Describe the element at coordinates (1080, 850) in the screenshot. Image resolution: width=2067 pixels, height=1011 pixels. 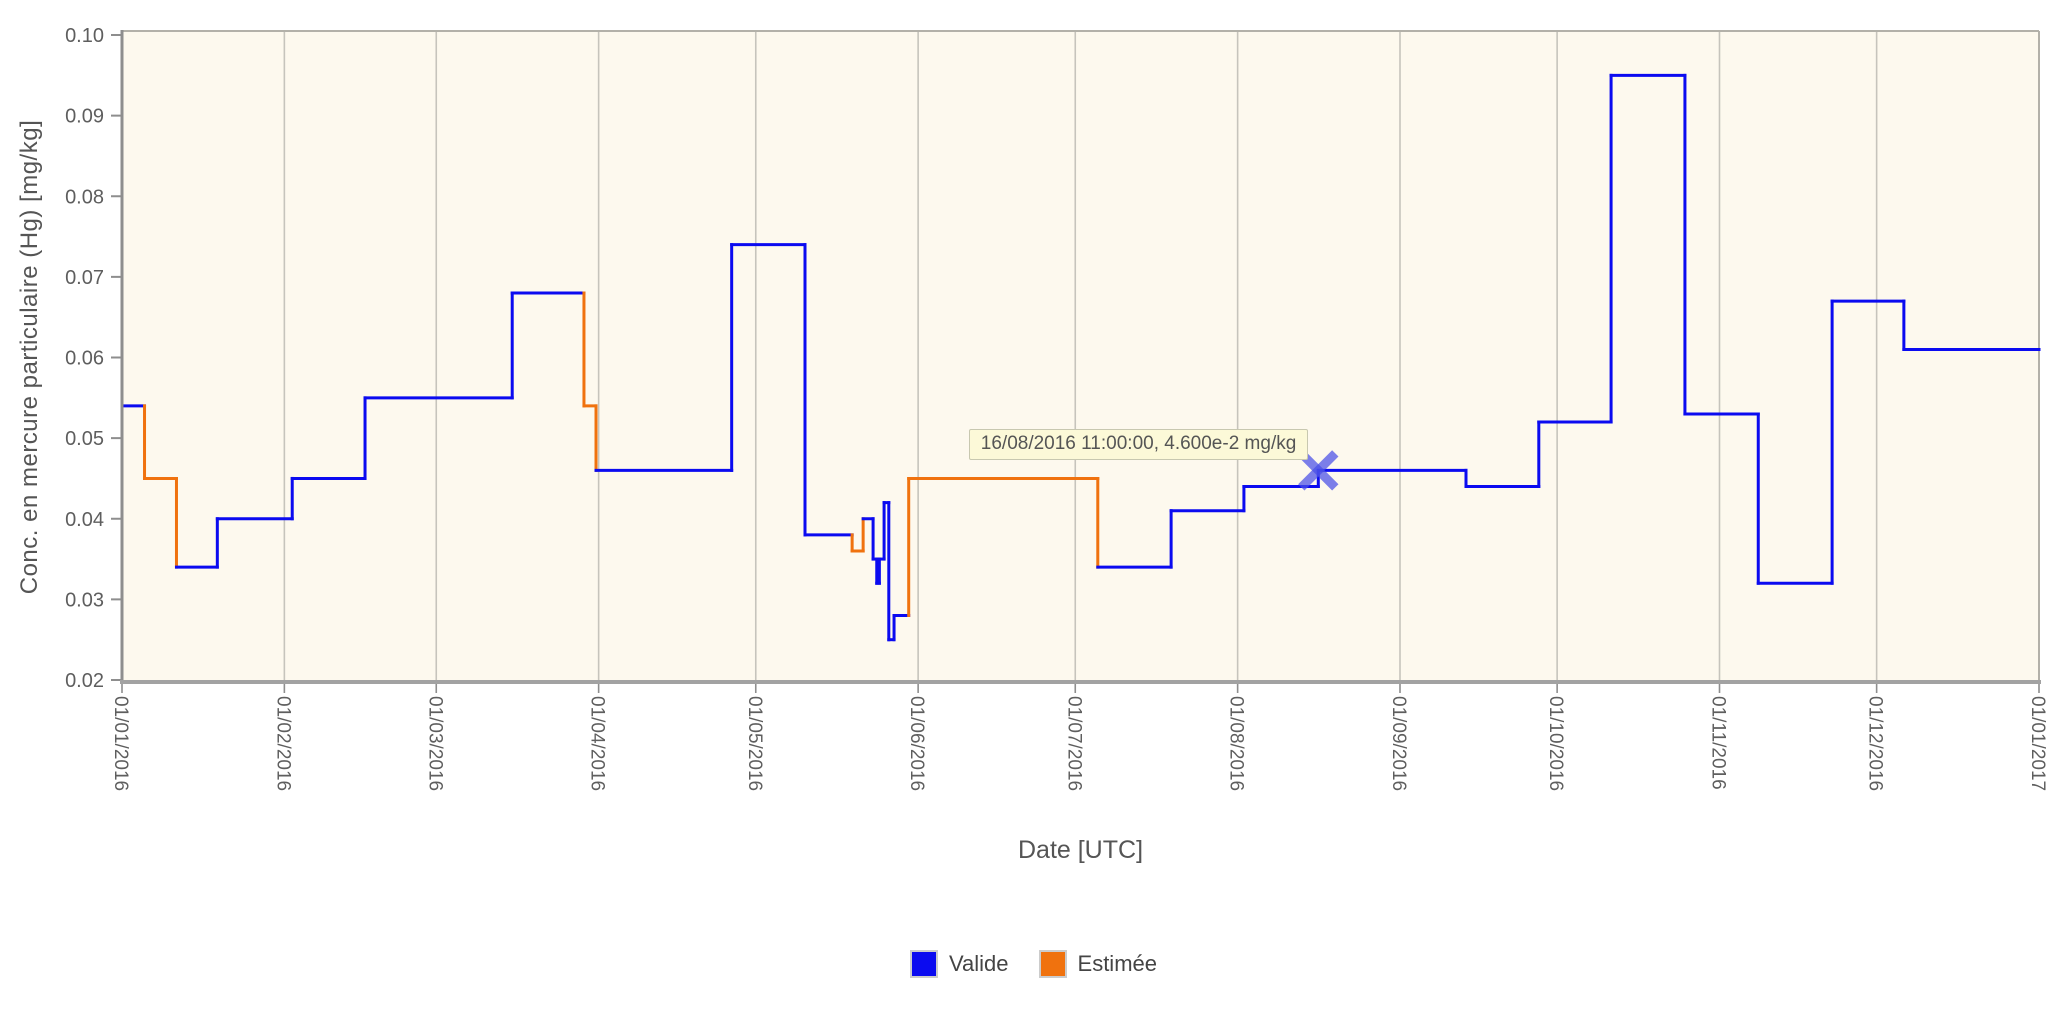
I see `x-axis-title: Date [UTC]` at that location.